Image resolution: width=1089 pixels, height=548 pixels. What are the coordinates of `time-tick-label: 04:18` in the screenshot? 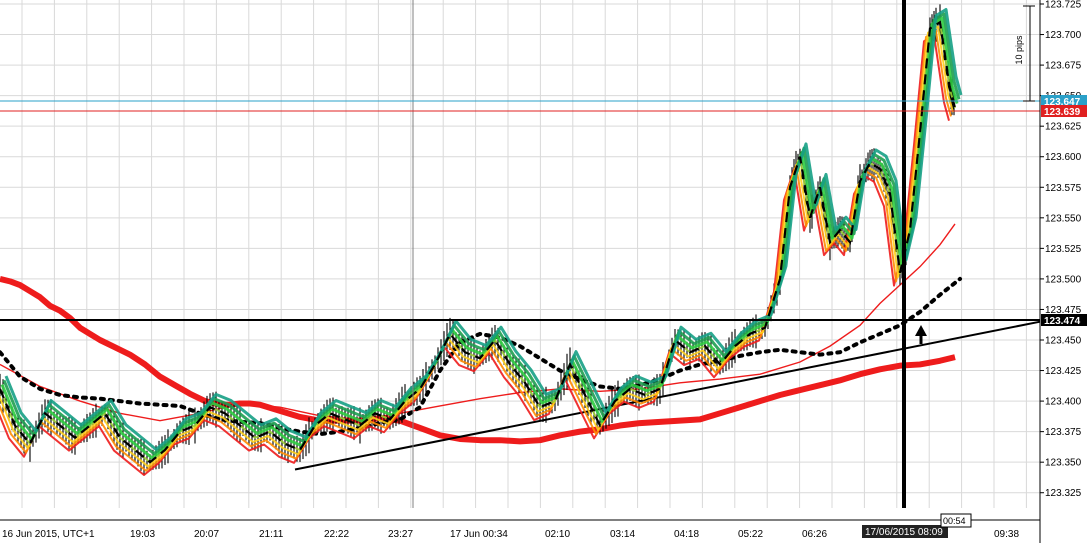 It's located at (686, 534).